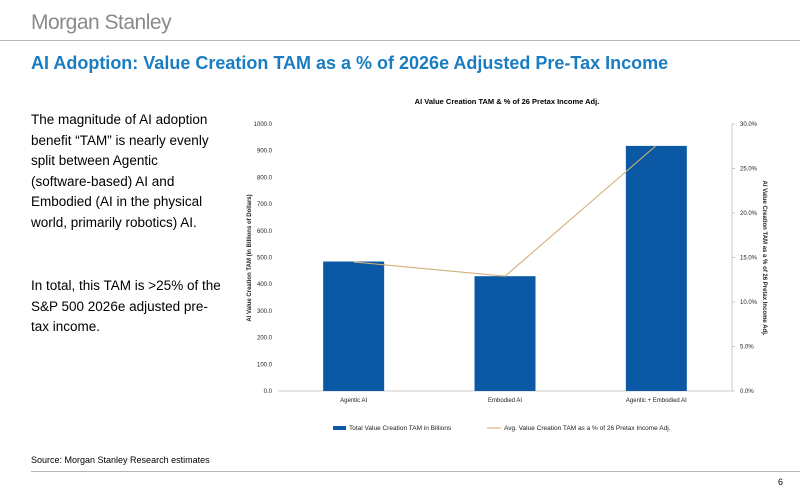 This screenshot has height=496, width=800. I want to click on y2-tick-label: 0.0%, so click(747, 392).